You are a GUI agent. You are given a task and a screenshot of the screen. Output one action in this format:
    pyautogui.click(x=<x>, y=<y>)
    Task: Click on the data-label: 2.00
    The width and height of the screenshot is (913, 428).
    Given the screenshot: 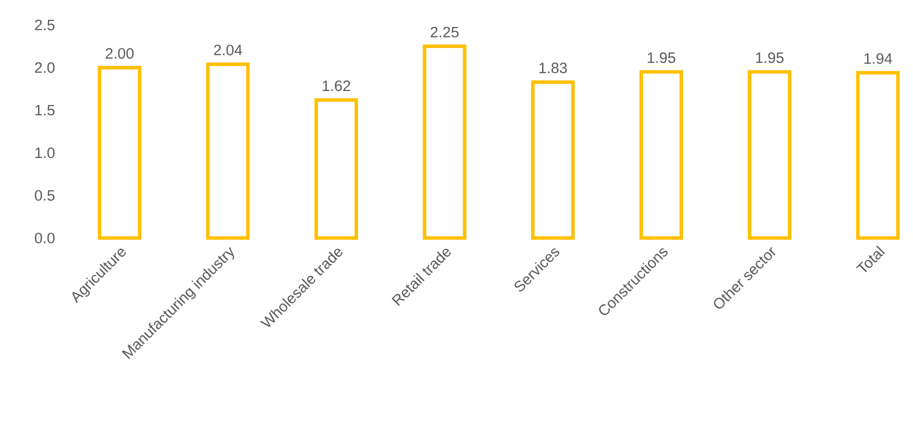 What is the action you would take?
    pyautogui.click(x=120, y=53)
    